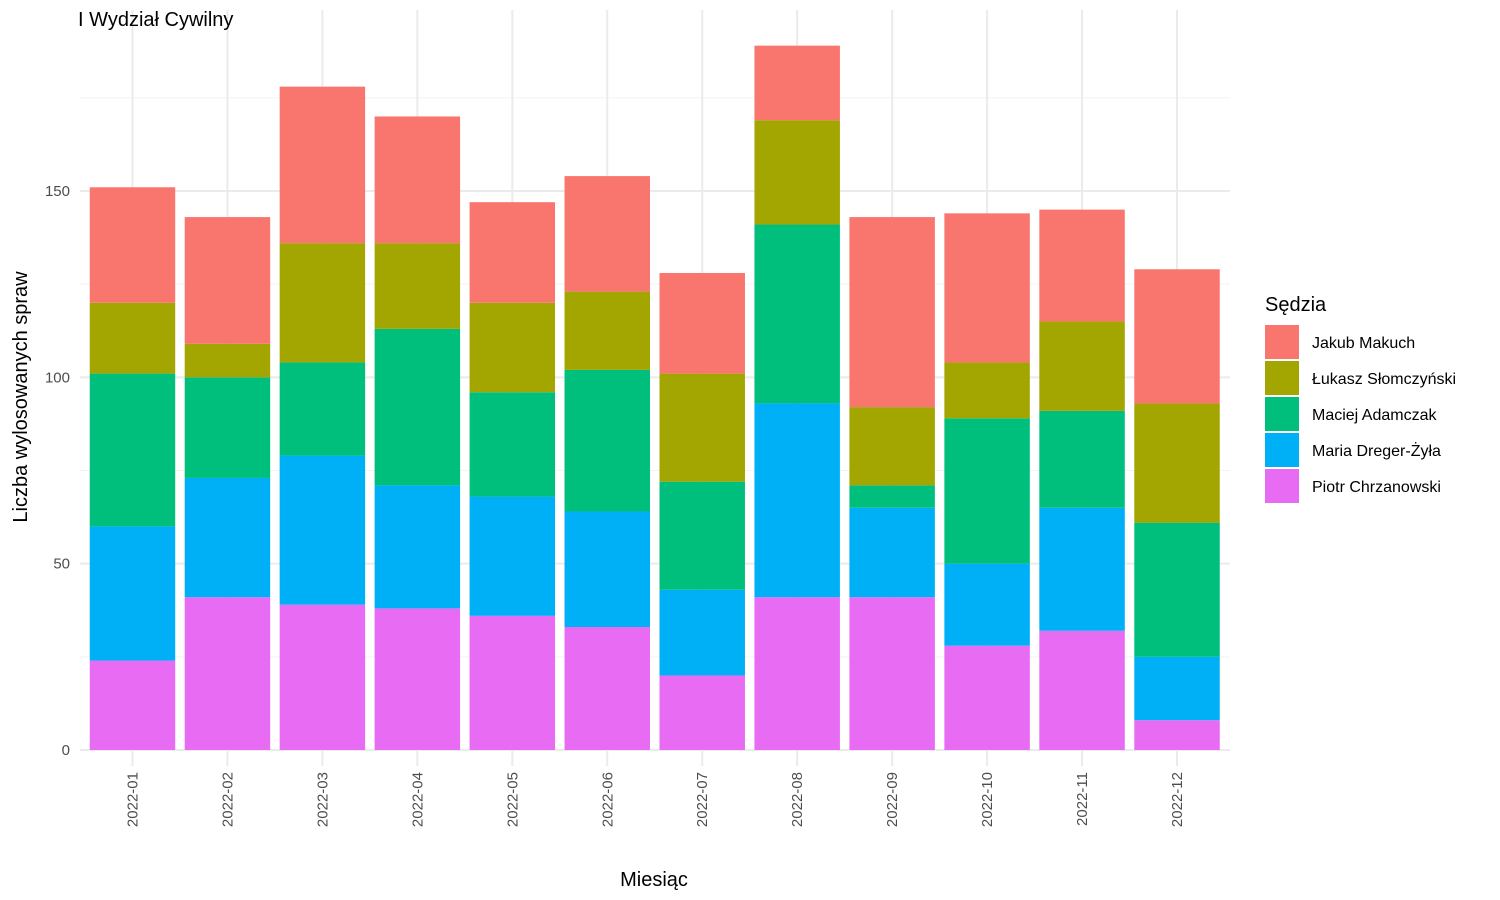  Describe the element at coordinates (61, 564) in the screenshot. I see `y-tick-label: 50` at that location.